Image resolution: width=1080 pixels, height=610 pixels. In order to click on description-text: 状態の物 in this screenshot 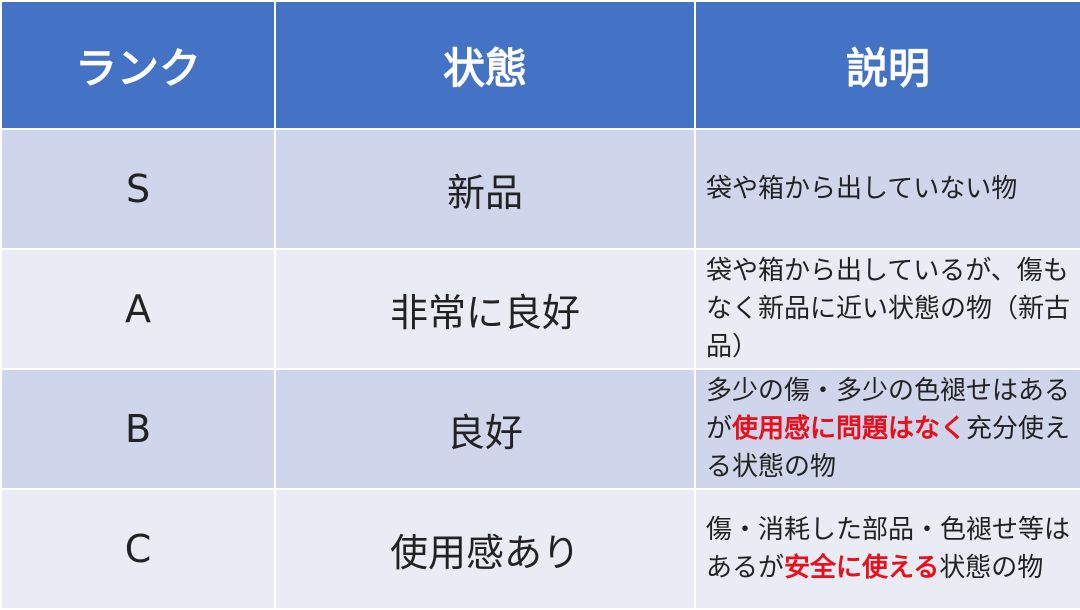, I will do `click(991, 568)`.